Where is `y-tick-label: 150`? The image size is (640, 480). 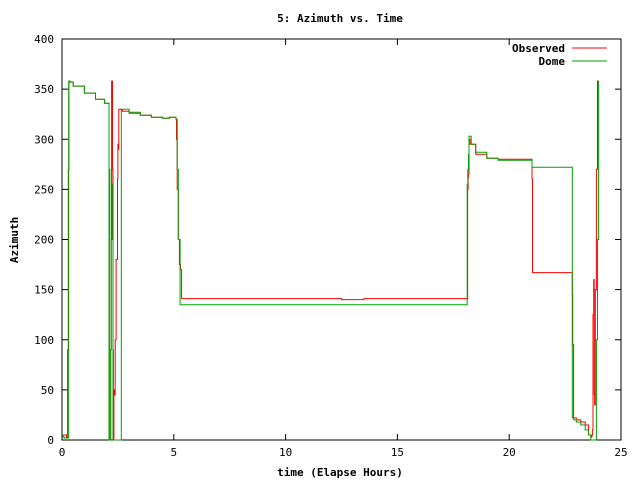 y-tick-label: 150 is located at coordinates (44, 290).